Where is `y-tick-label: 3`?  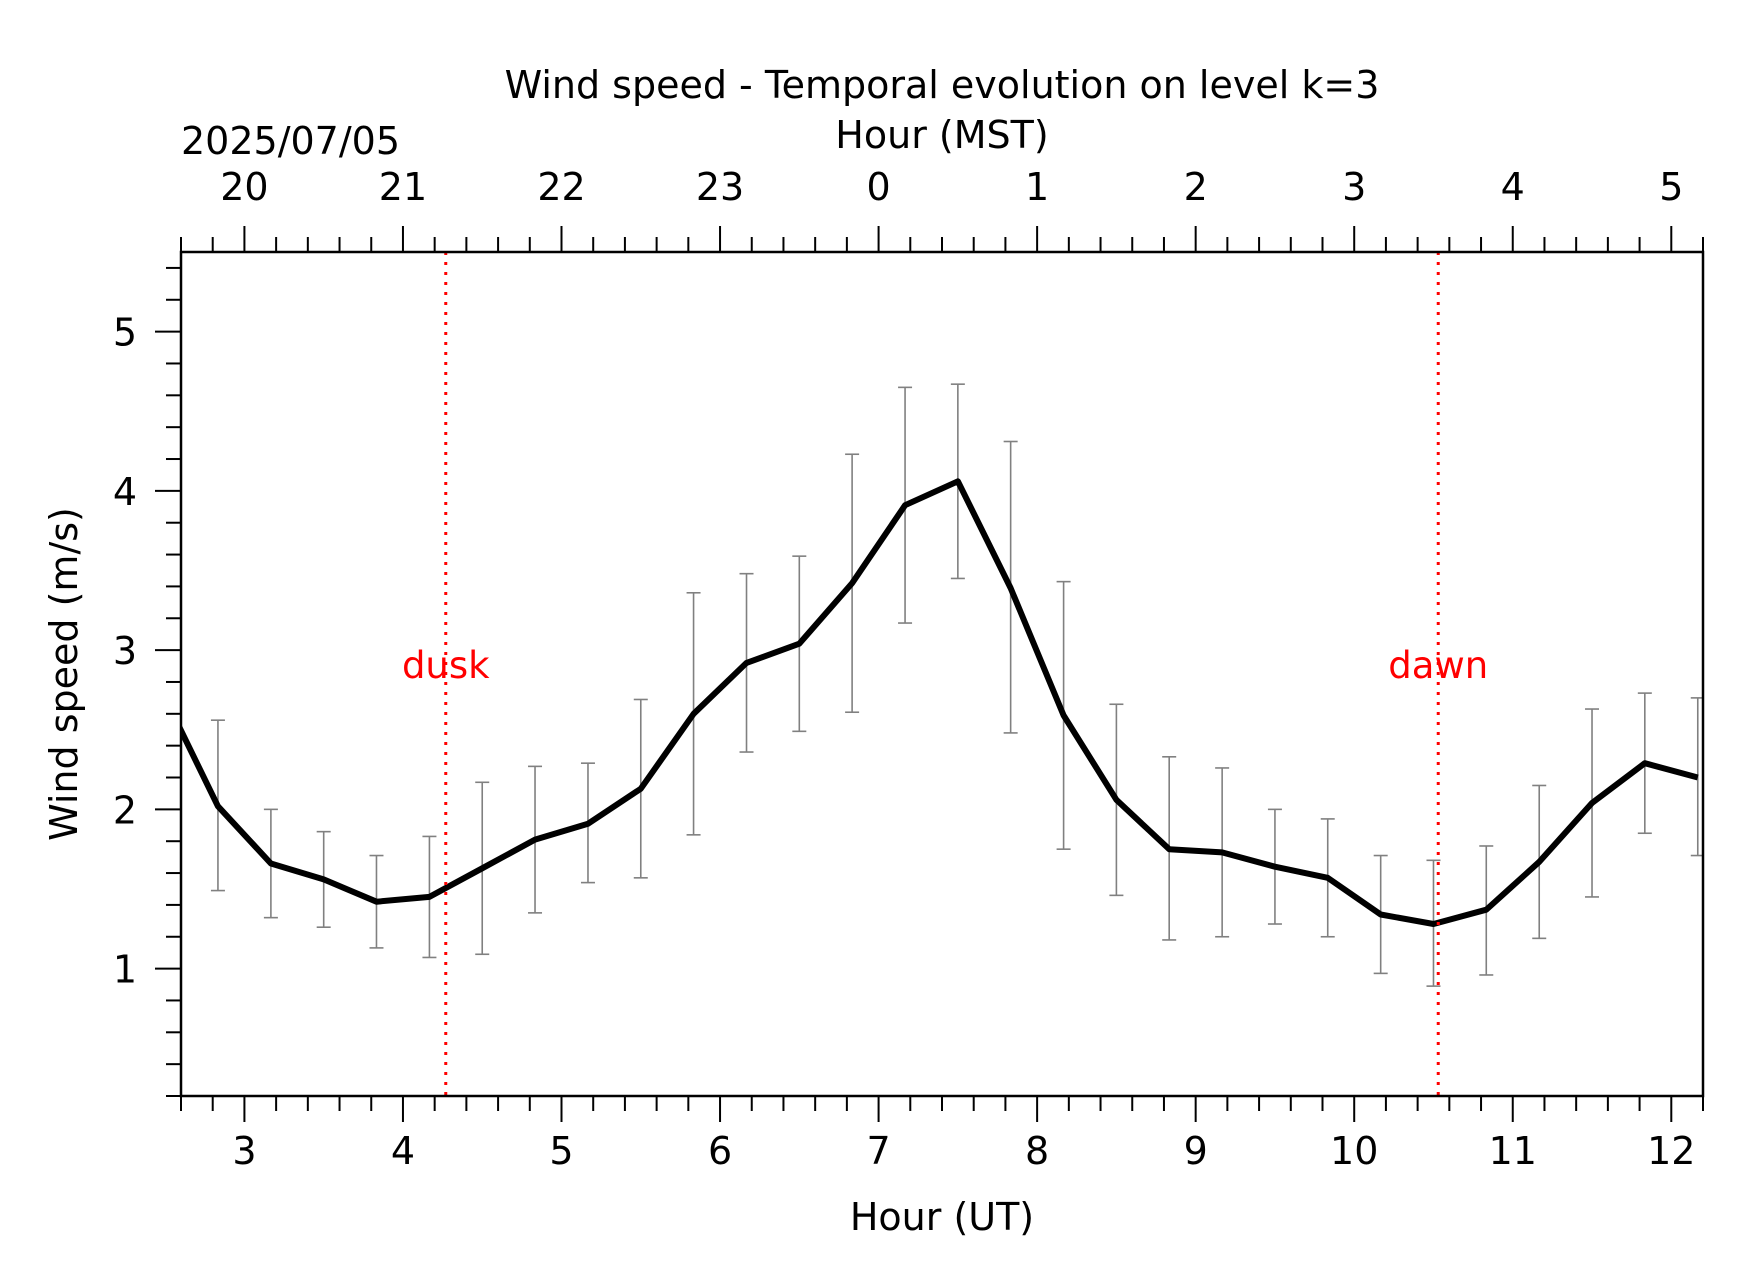 y-tick-label: 3 is located at coordinates (125, 651).